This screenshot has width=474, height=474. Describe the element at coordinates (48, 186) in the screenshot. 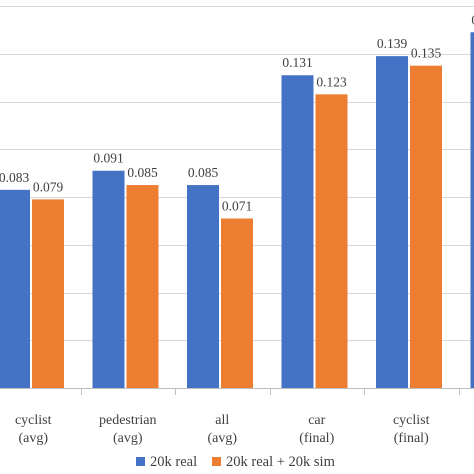

I see `data-label: 0.079` at that location.